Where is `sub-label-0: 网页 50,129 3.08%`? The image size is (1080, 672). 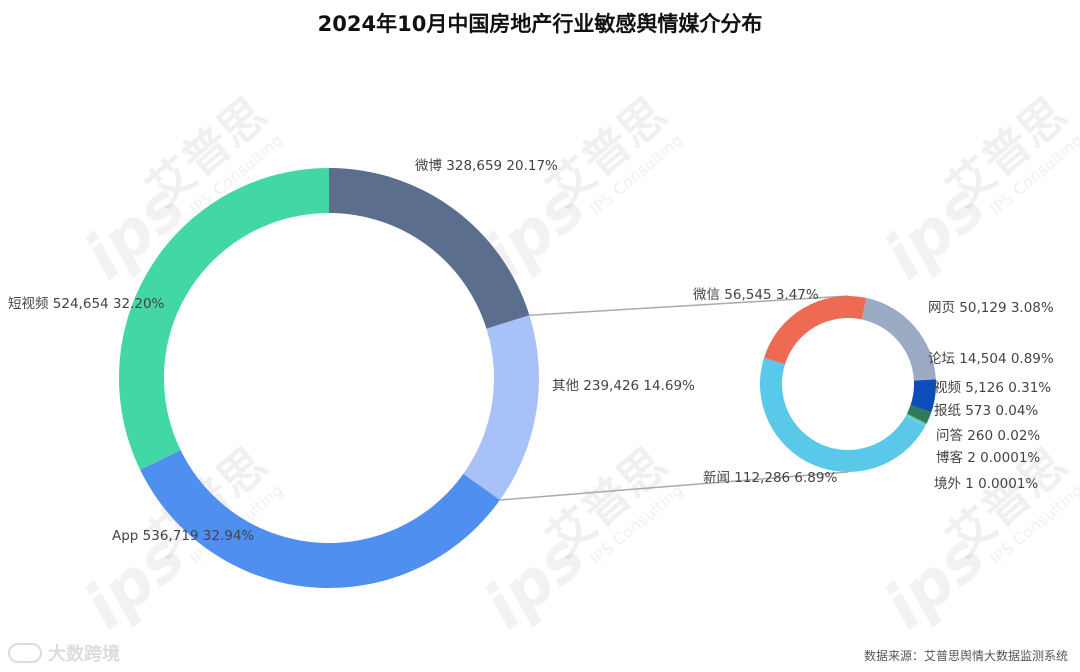 sub-label-0: 网页 50,129 3.08% is located at coordinates (991, 308).